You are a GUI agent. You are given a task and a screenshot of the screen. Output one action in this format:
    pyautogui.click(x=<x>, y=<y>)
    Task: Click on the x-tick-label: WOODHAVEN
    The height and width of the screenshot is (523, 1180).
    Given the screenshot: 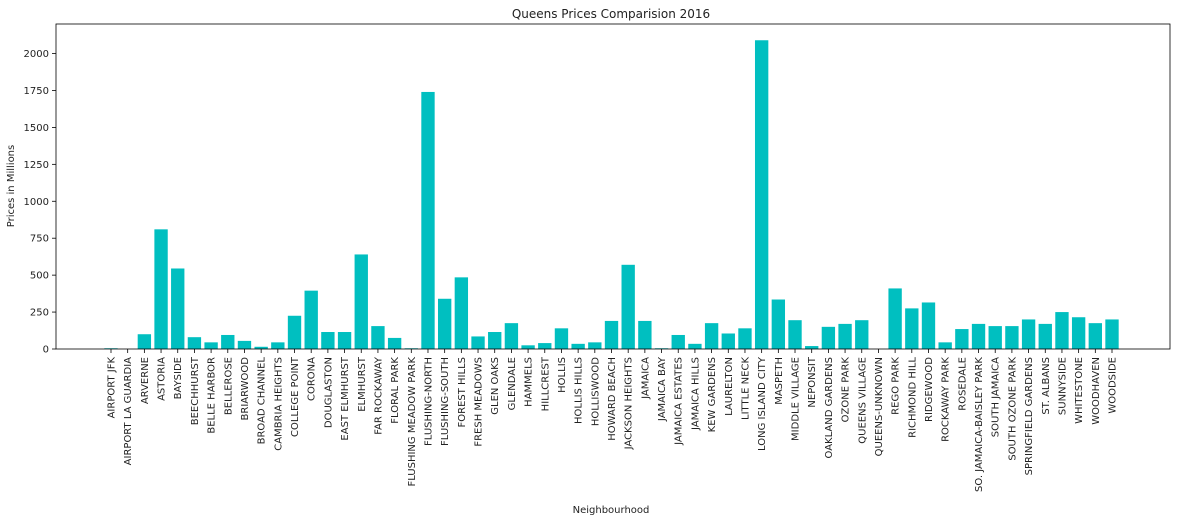 What is the action you would take?
    pyautogui.click(x=1096, y=391)
    